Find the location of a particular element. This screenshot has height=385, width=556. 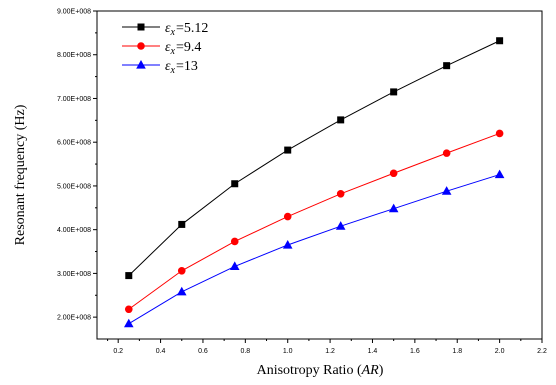

y-tick-label: 6.00E+008 is located at coordinates (74, 143).